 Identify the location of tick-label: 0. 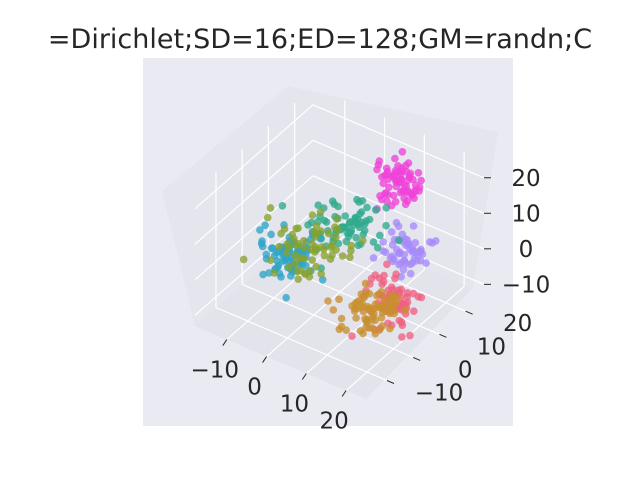
(254, 388).